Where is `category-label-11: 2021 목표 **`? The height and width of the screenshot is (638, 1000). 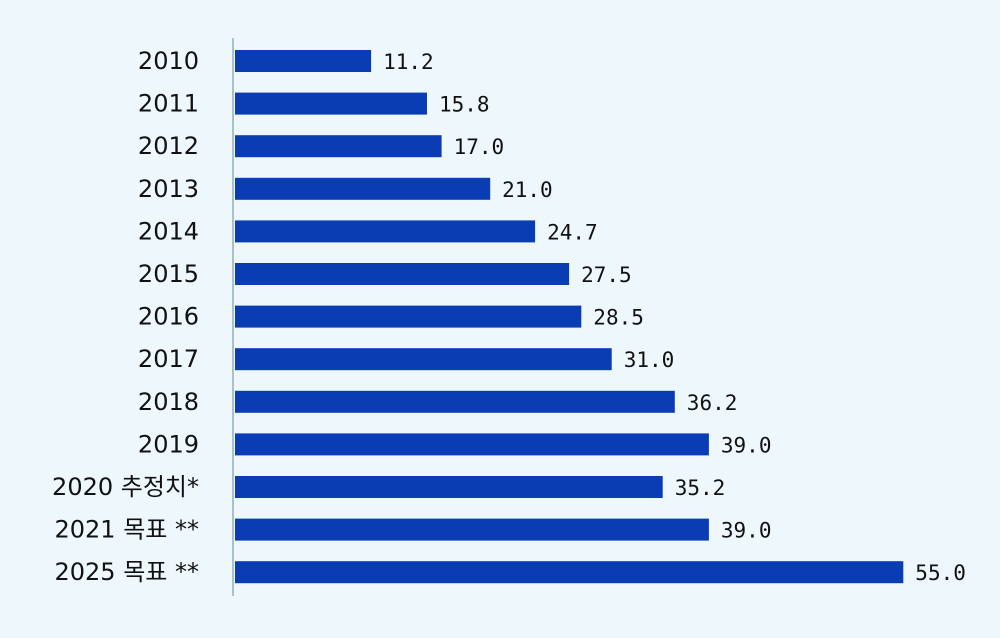 category-label-11: 2021 목표 ** is located at coordinates (127, 530).